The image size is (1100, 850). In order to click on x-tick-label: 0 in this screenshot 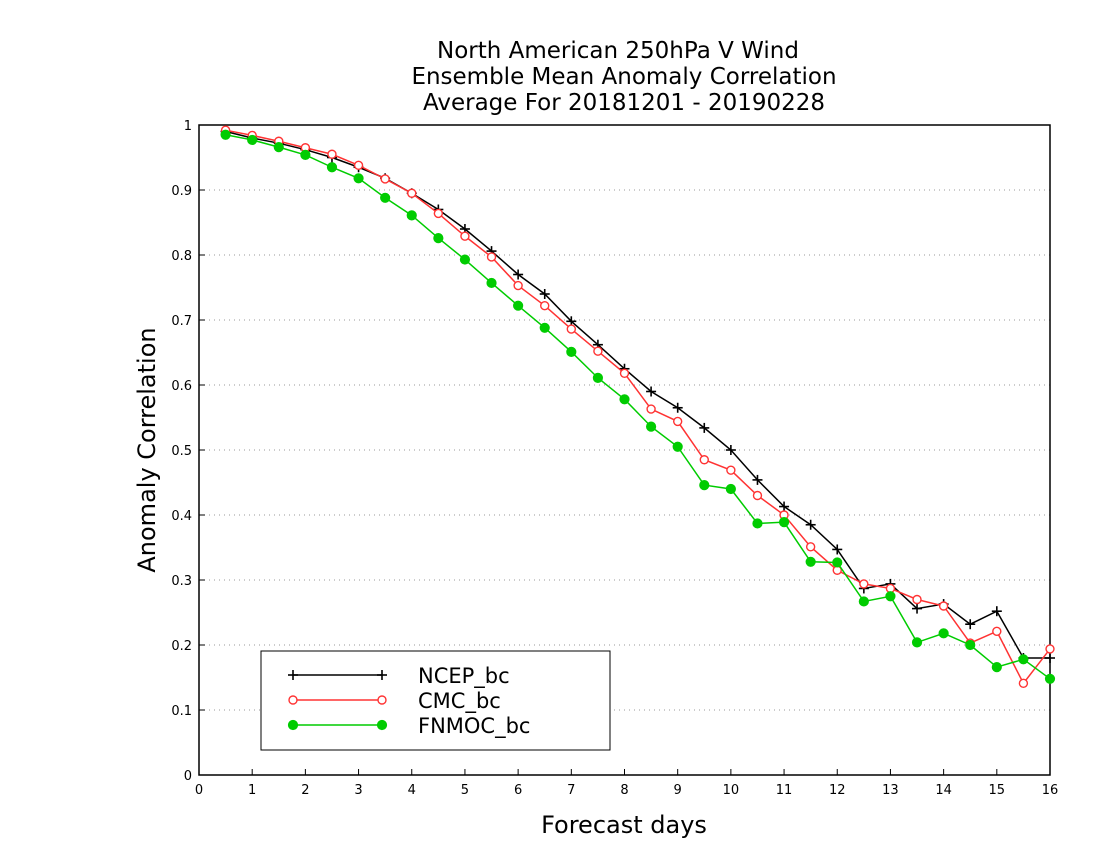, I will do `click(199, 790)`.